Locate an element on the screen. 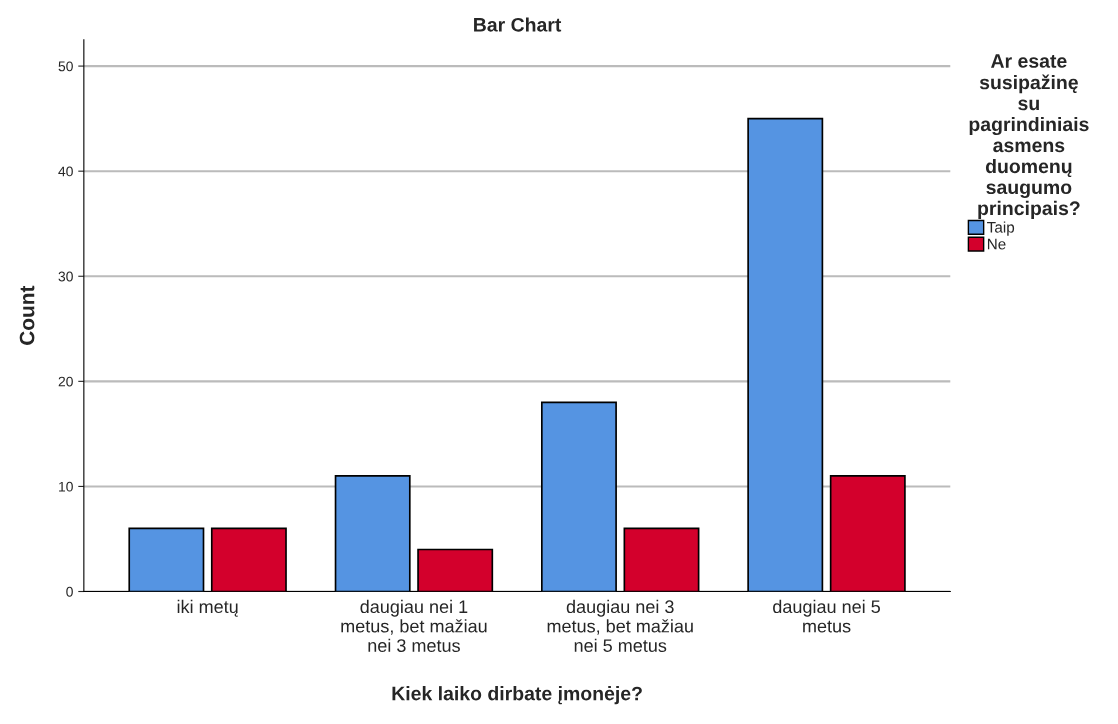  y-tick-label: 40 is located at coordinates (65, 171).